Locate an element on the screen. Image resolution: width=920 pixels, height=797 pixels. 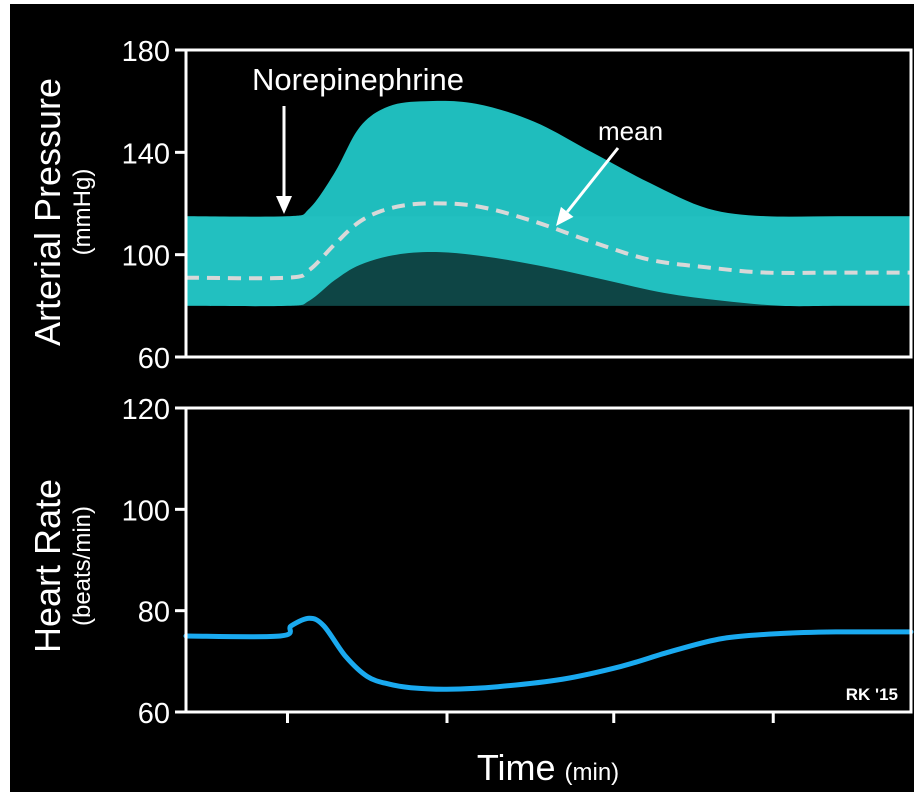
mean-annotation: mean is located at coordinates (630, 131).